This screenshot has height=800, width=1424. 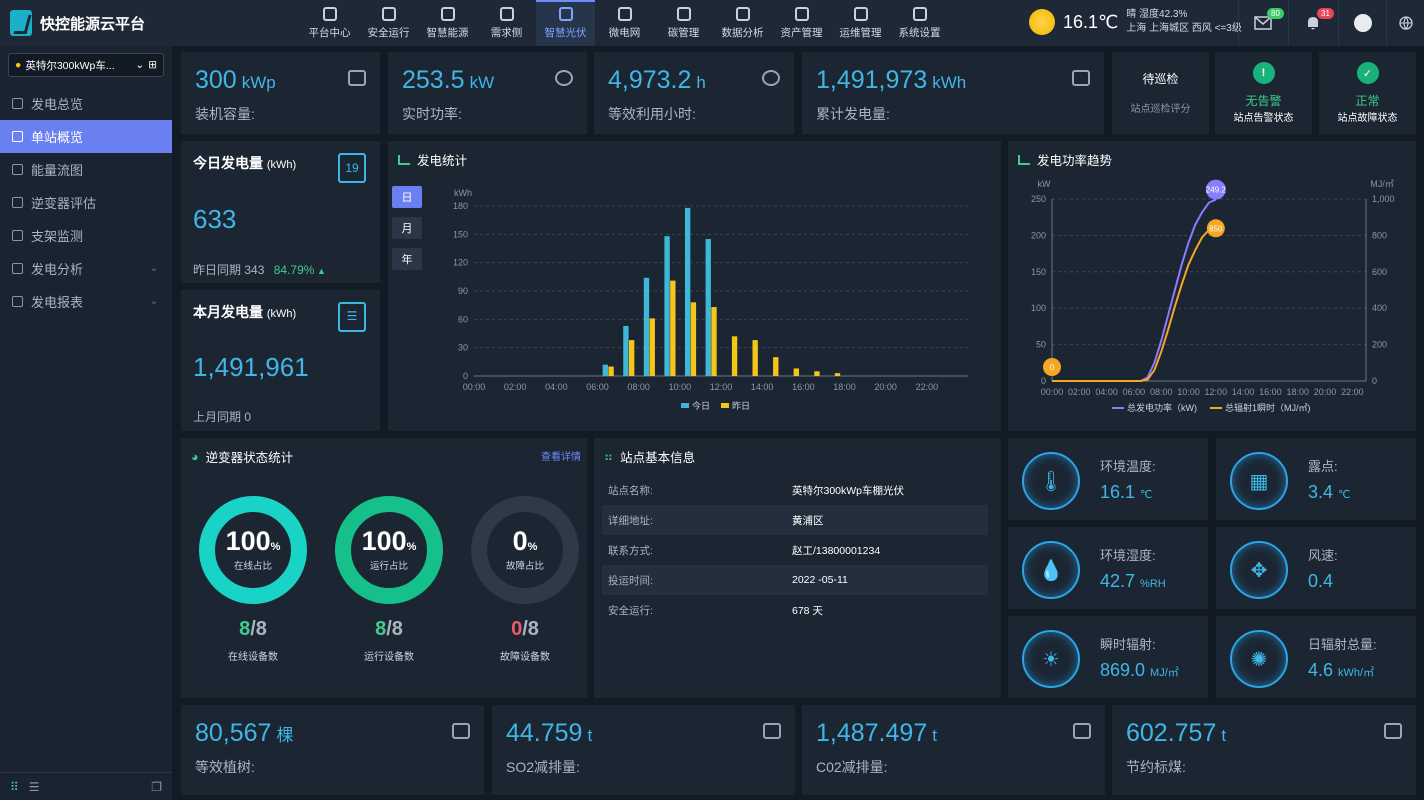 What do you see at coordinates (708, 307) in the screenshot?
I see `bar-今日-11:00` at bounding box center [708, 307].